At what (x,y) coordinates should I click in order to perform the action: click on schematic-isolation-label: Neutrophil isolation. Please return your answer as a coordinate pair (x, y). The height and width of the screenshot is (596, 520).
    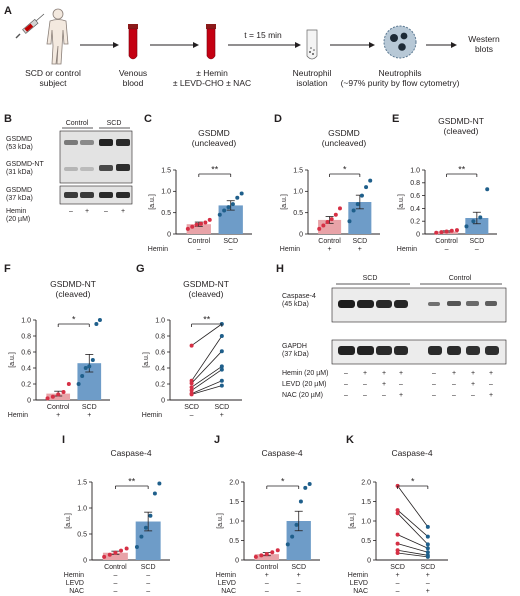
    Looking at the image, I should click on (312, 78).